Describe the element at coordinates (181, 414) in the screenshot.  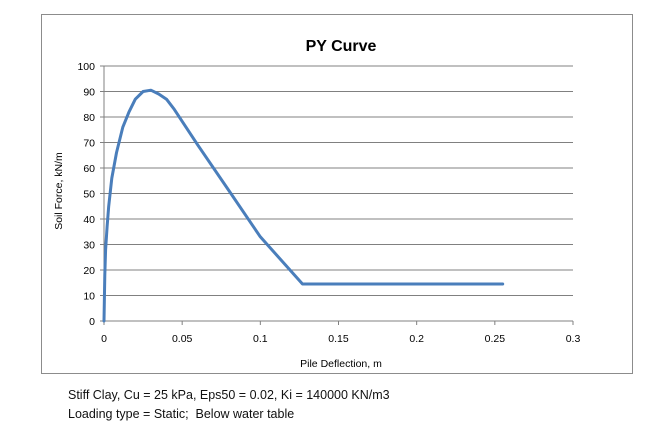
I see `caption-loading: Loading type = Static; Below water table` at that location.